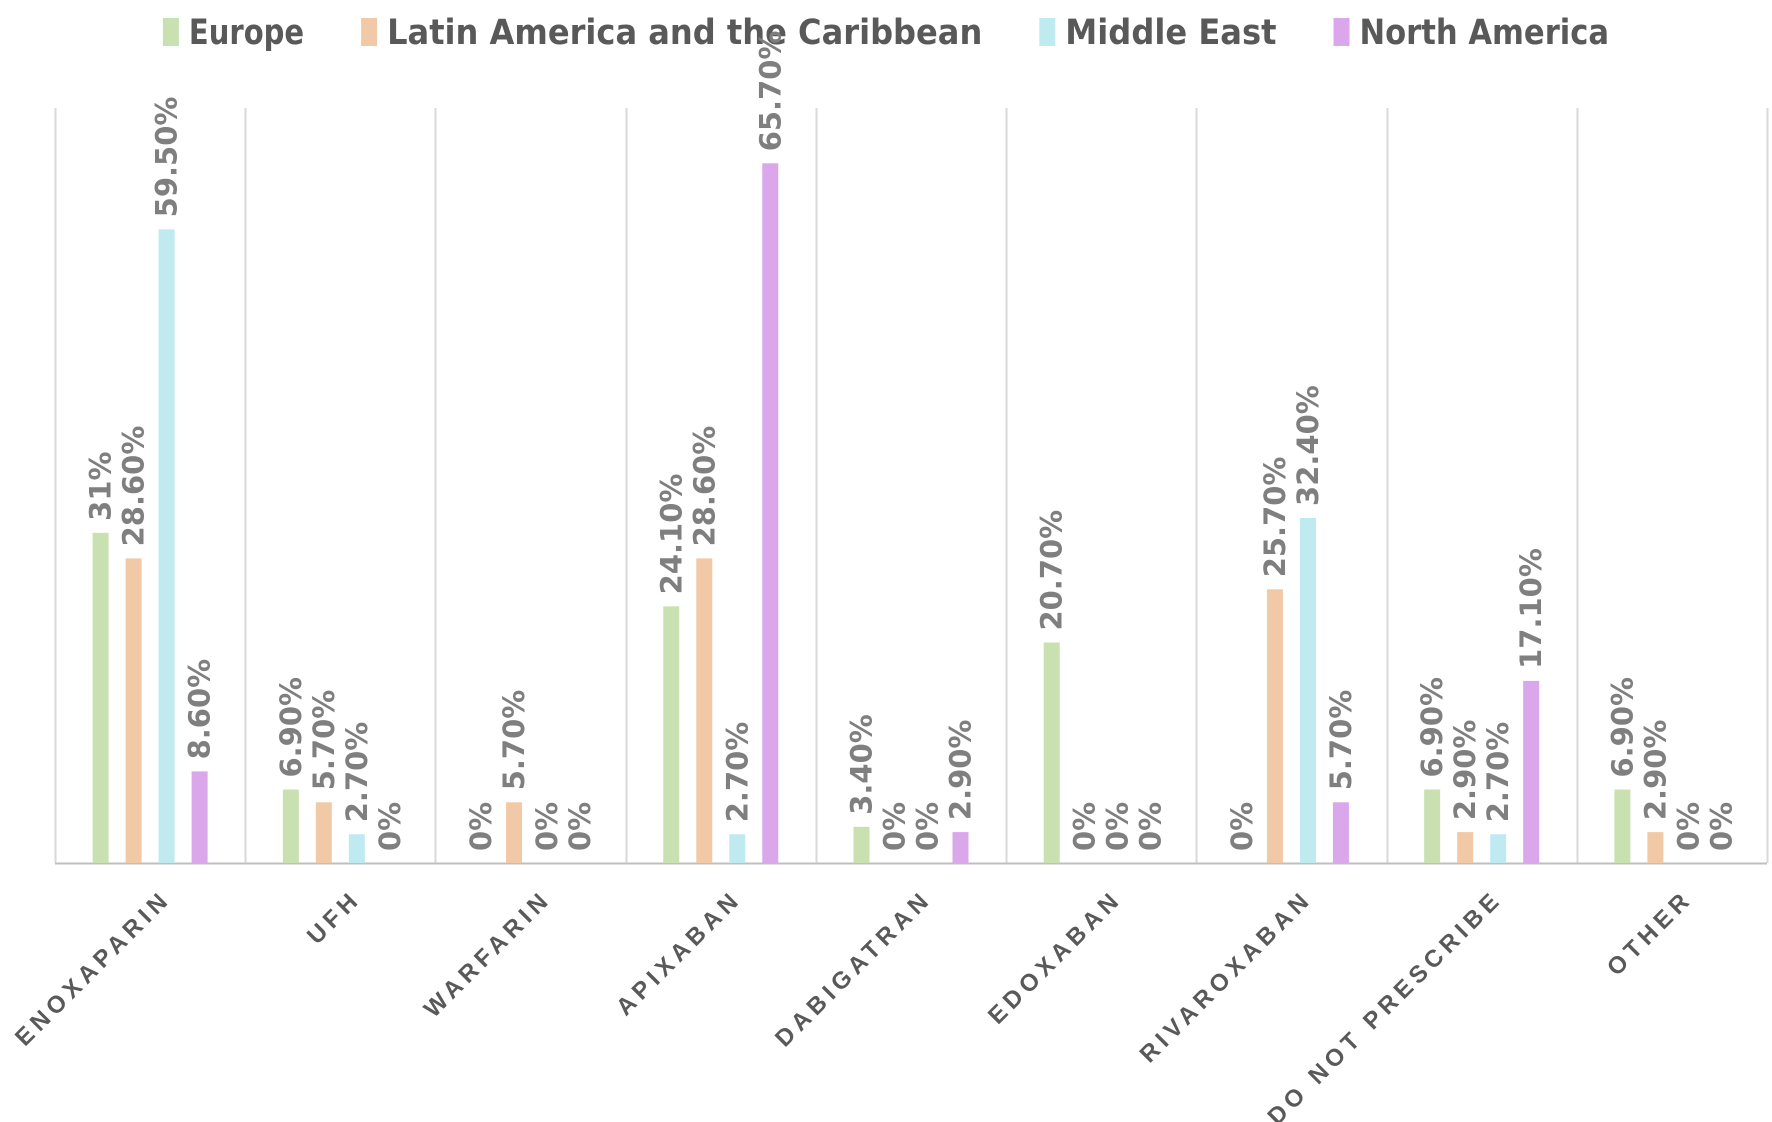 The height and width of the screenshot is (1122, 1772). What do you see at coordinates (1274, 726) in the screenshot?
I see `bar-latin-america-and-the-caribbean-rivaroxaban` at bounding box center [1274, 726].